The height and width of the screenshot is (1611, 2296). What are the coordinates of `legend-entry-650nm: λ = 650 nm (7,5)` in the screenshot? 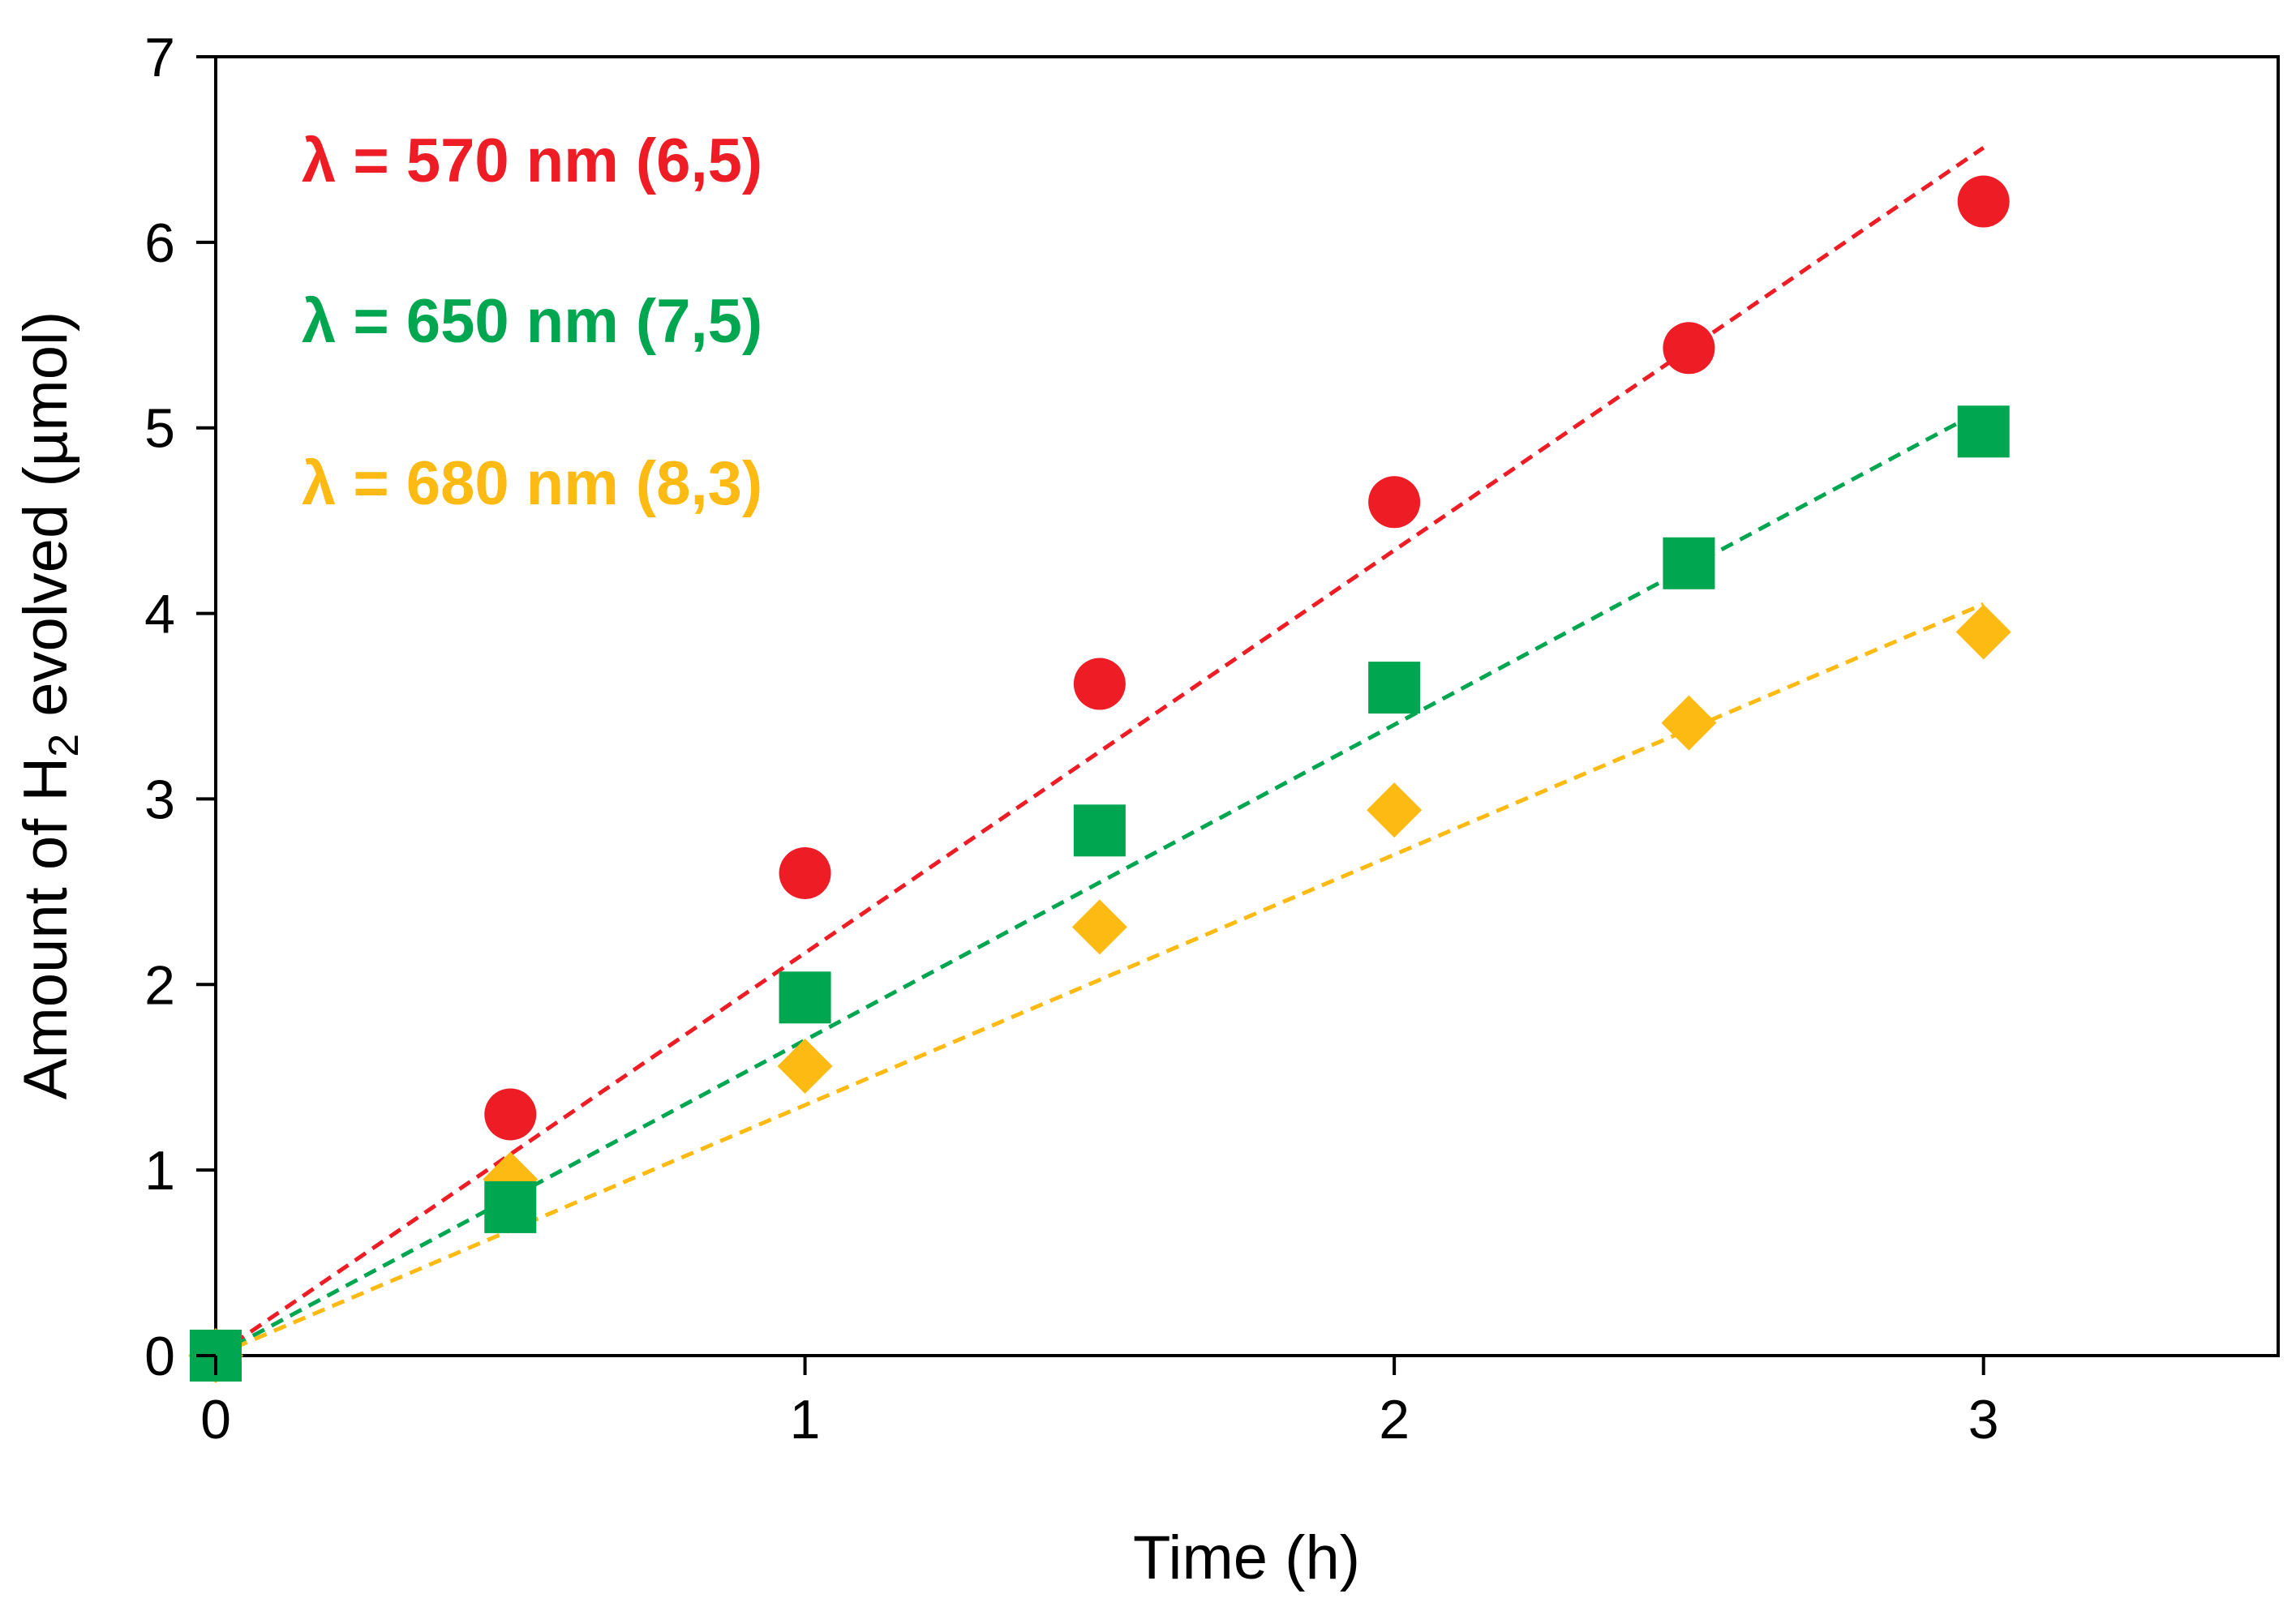 It's located at (532, 321).